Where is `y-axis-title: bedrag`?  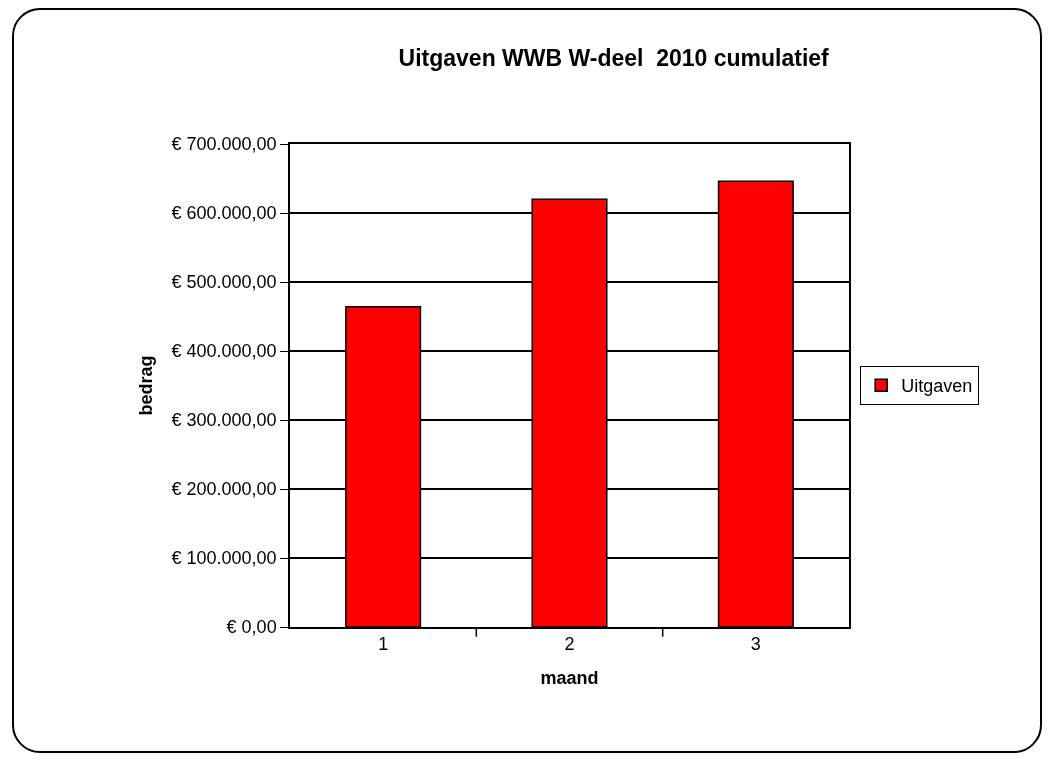 y-axis-title: bedrag is located at coordinates (146, 385).